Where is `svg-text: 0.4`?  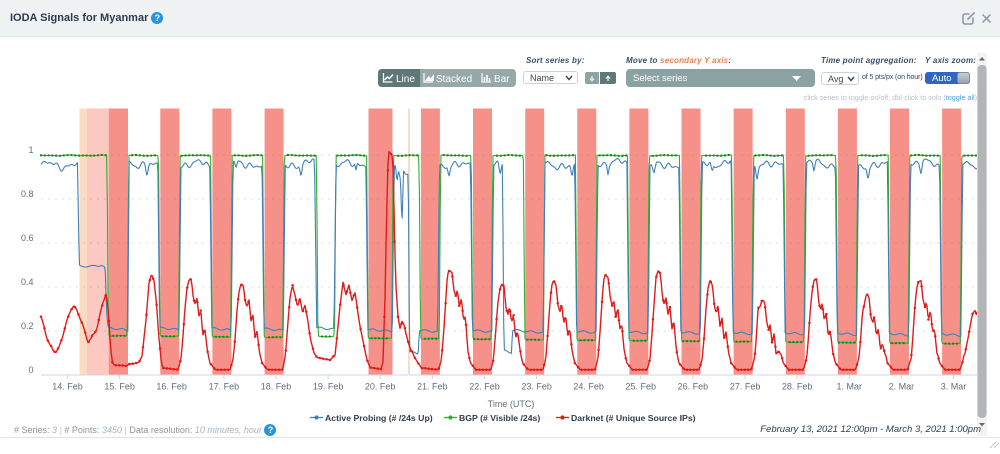
svg-text: 0.4 is located at coordinates (27, 282).